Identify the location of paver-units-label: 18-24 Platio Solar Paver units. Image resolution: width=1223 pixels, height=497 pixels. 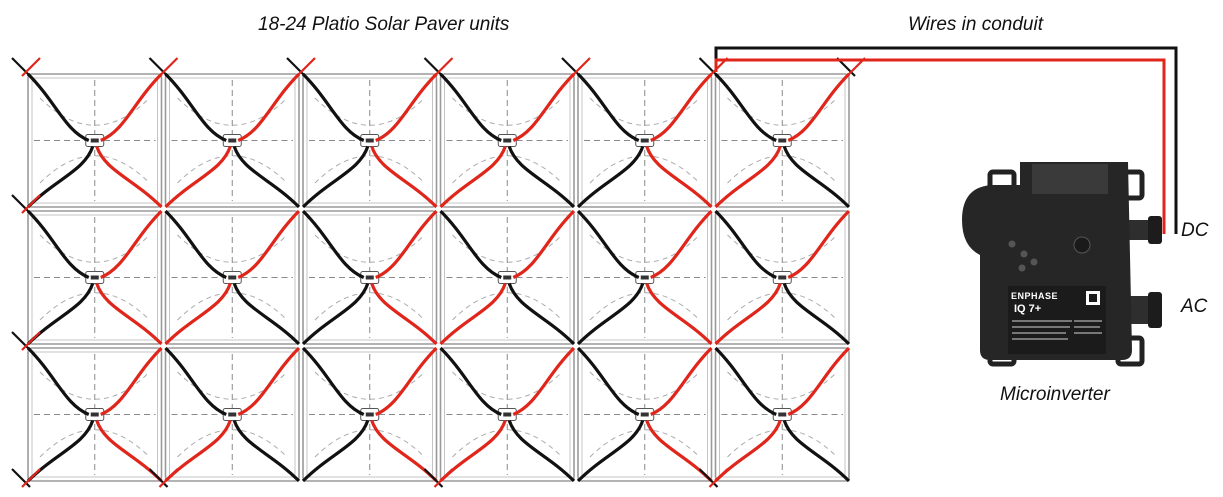
(384, 24).